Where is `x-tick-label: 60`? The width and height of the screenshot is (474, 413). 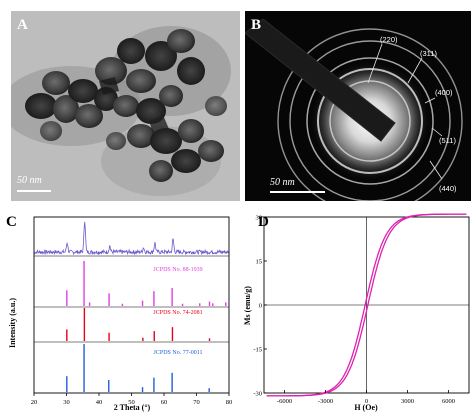
x-tick-label: 60 is located at coordinates (164, 402).